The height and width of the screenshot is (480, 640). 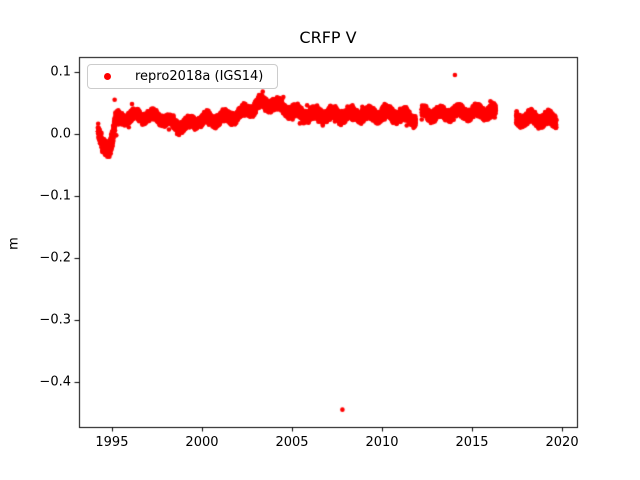 What do you see at coordinates (107, 76) in the screenshot?
I see `legend-marker-dot` at bounding box center [107, 76].